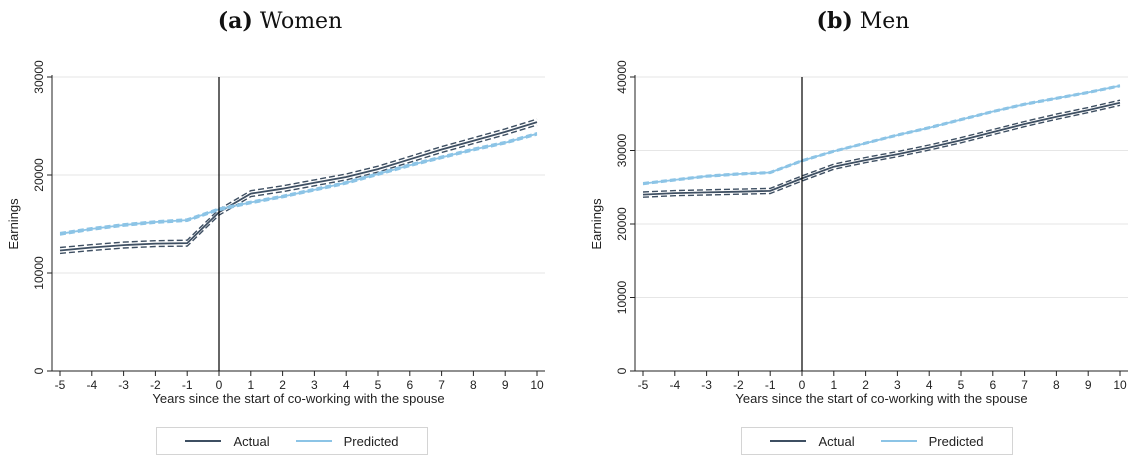  What do you see at coordinates (301, 21) in the screenshot?
I see `panel-title-text: Women` at bounding box center [301, 21].